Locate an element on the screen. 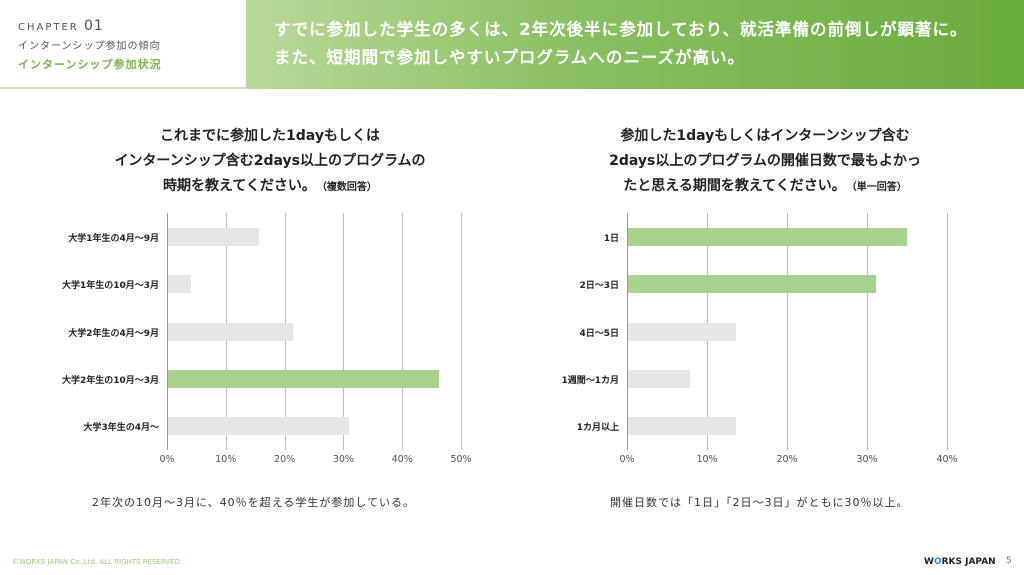 The image size is (1024, 575). title-line: インターンシップ含む2days以上のプログラムの is located at coordinates (270, 161).